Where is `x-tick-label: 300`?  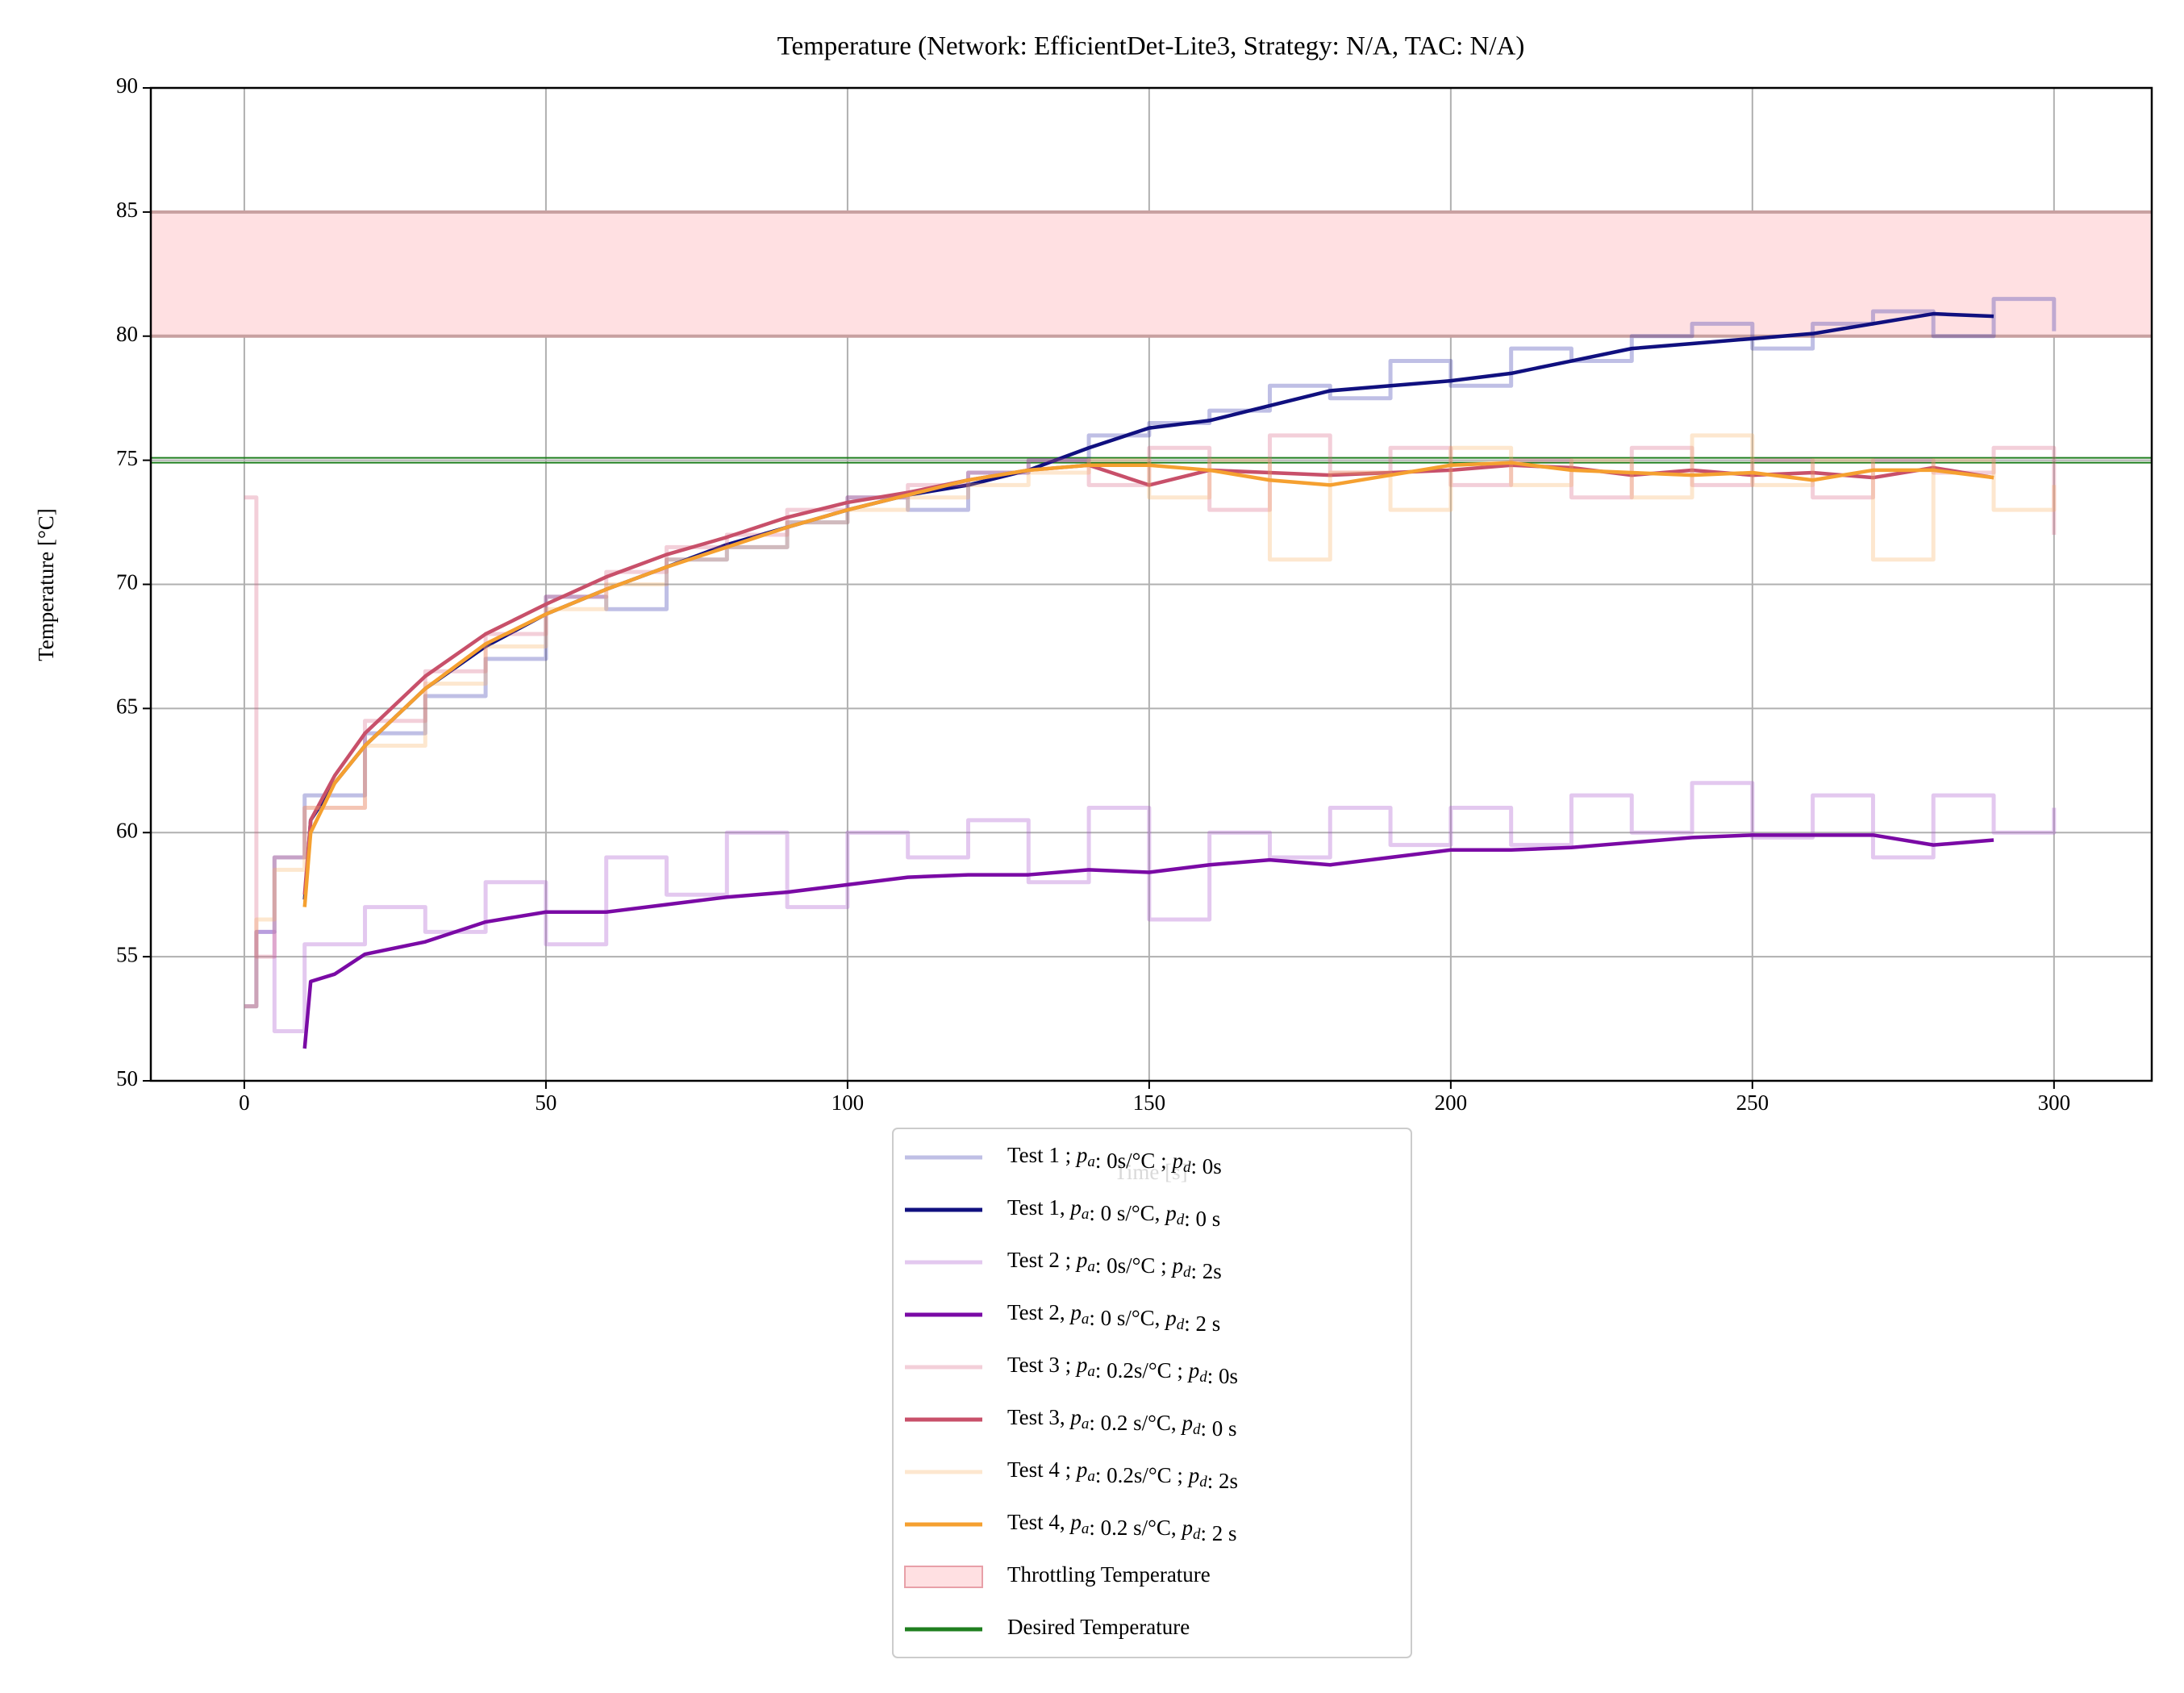
x-tick-label: 300 is located at coordinates (2054, 1102).